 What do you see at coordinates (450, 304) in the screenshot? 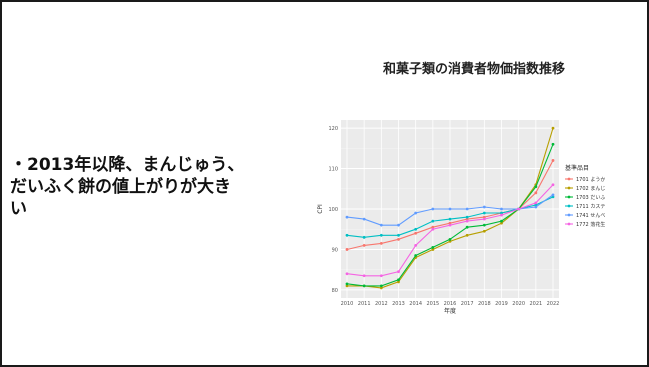
I see `x-tick-label: 2016` at bounding box center [450, 304].